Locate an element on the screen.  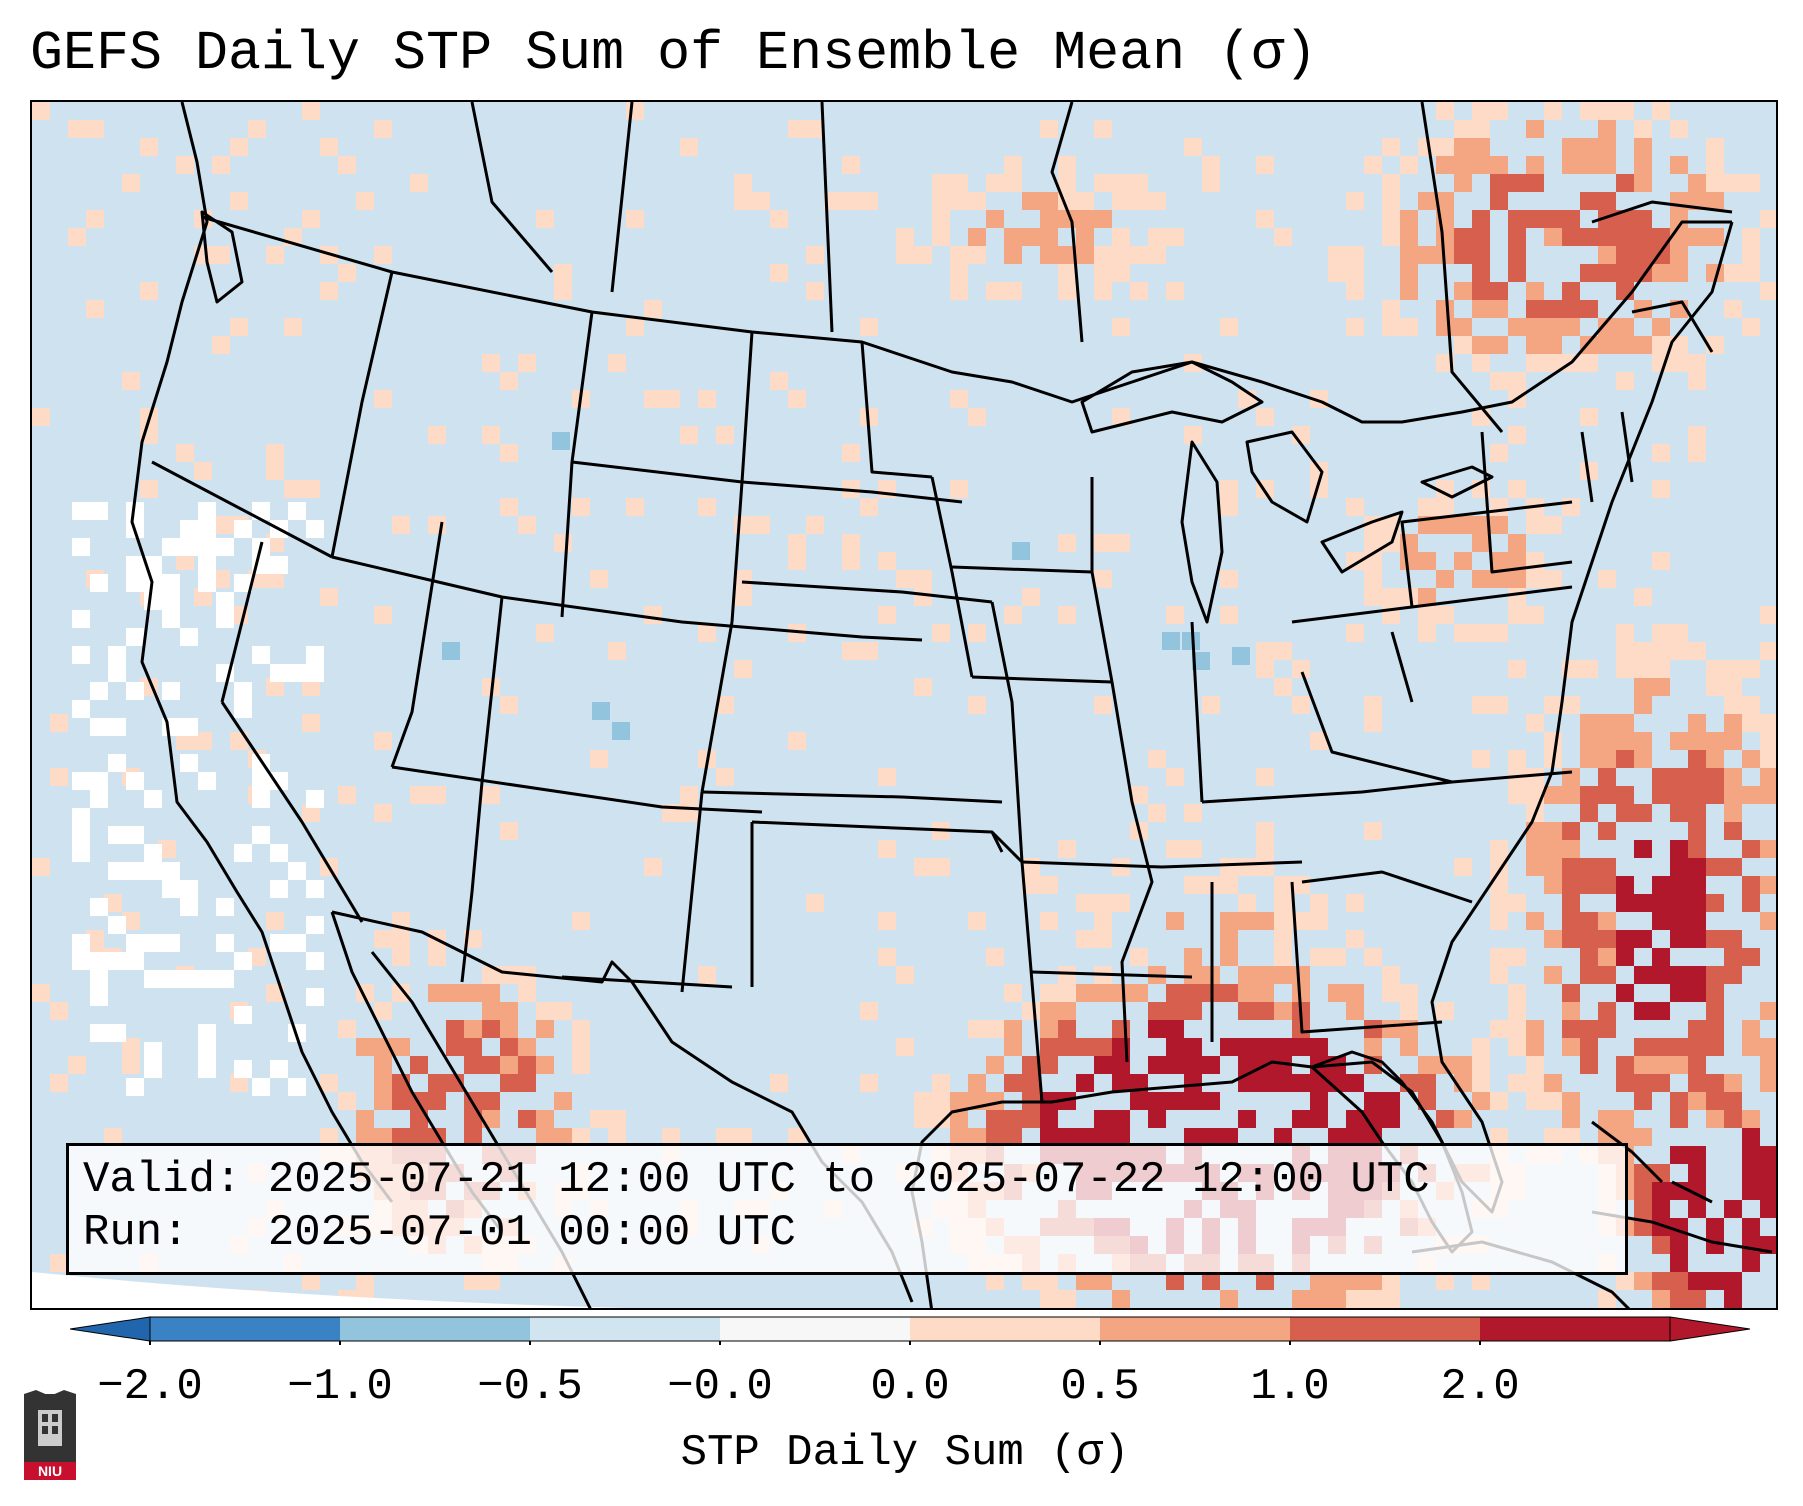
colorbar-tick-label: 0.5 is located at coordinates (1100, 1387).